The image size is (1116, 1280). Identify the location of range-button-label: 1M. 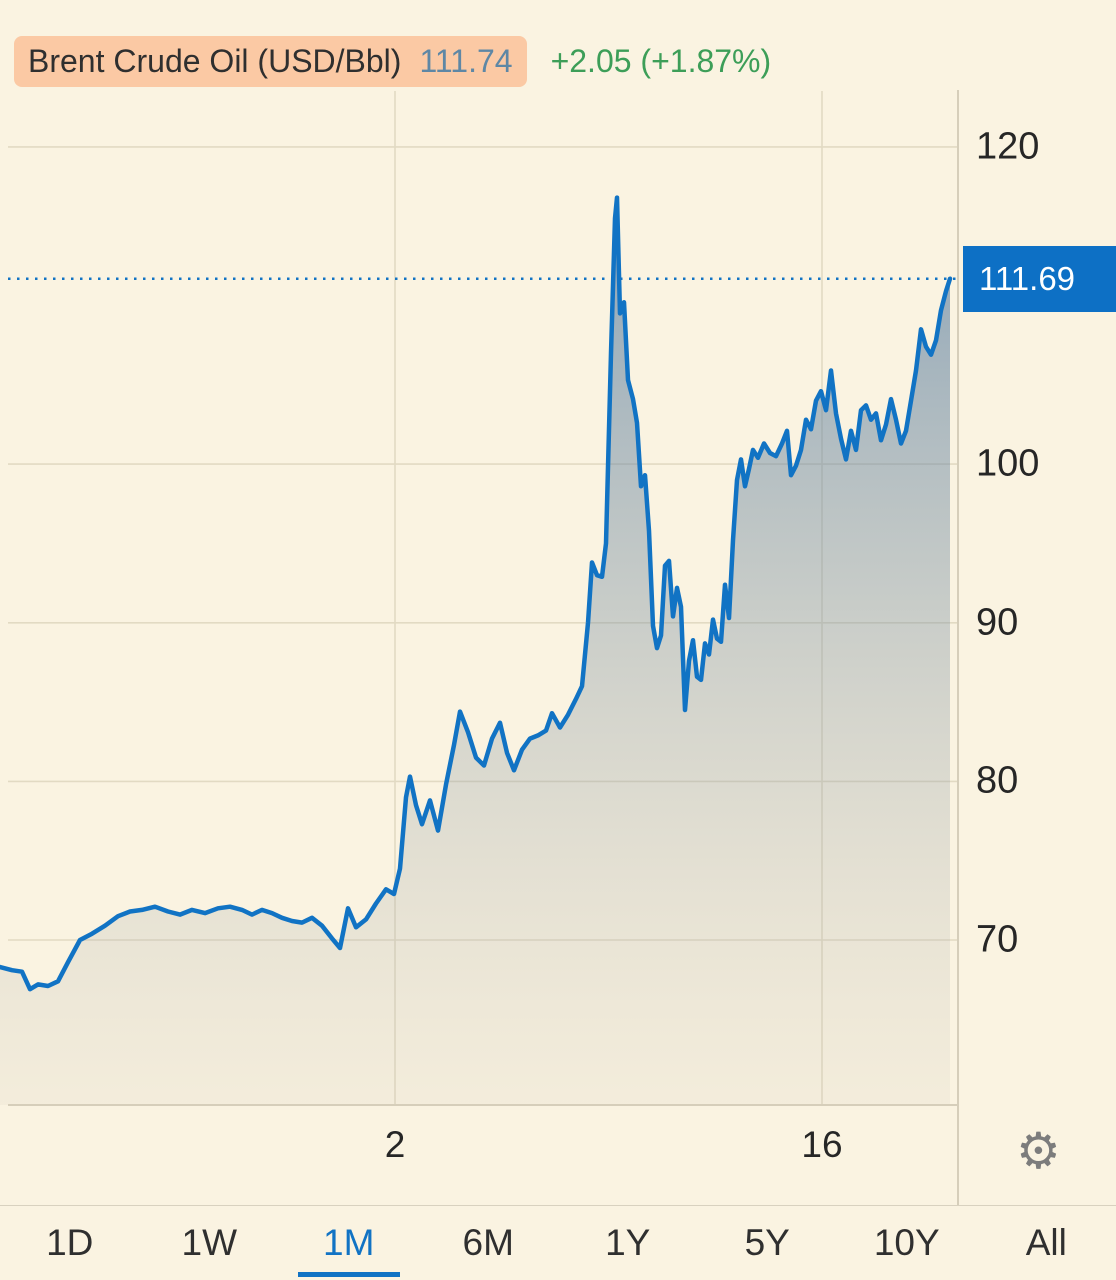
(349, 1242).